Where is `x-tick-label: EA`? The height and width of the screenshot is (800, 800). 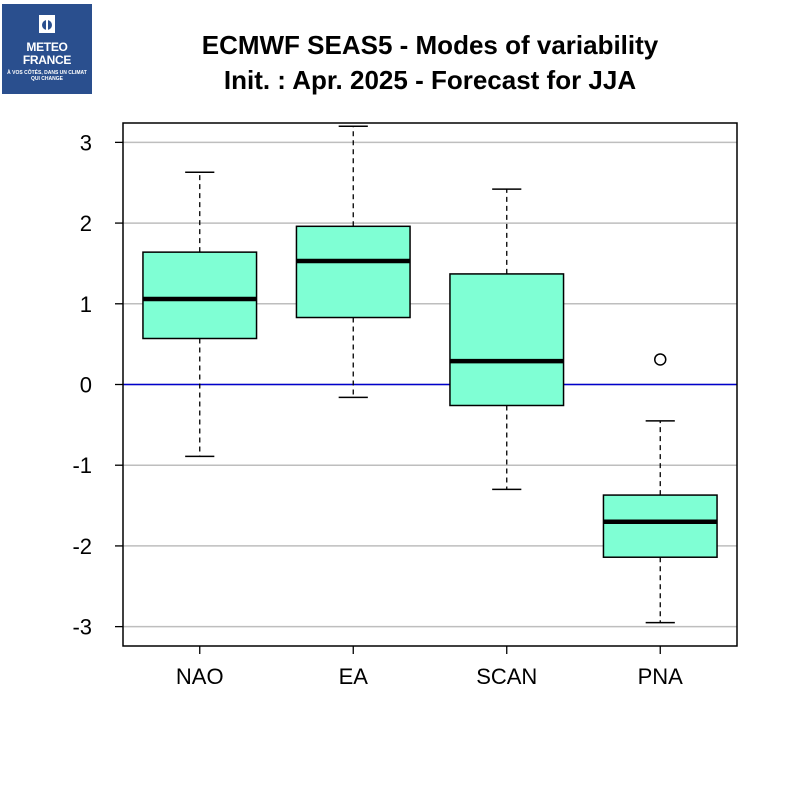
x-tick-label: EA is located at coordinates (354, 676).